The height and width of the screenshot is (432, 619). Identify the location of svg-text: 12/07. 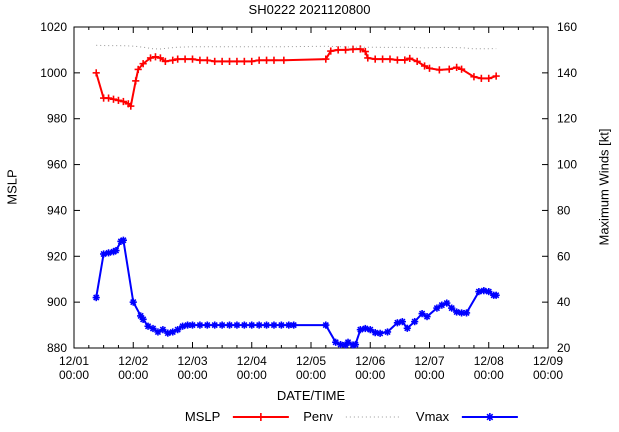
(429, 361).